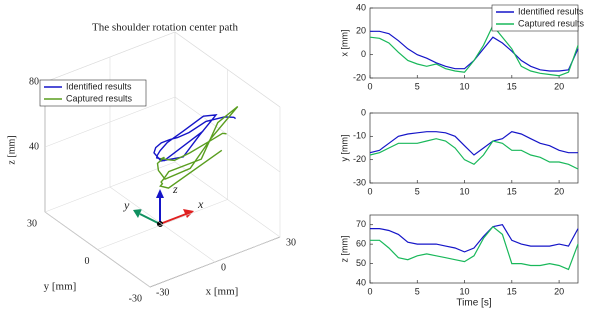 The height and width of the screenshot is (311, 600). What do you see at coordinates (160, 193) in the screenshot?
I see `z-arrowhead` at bounding box center [160, 193].